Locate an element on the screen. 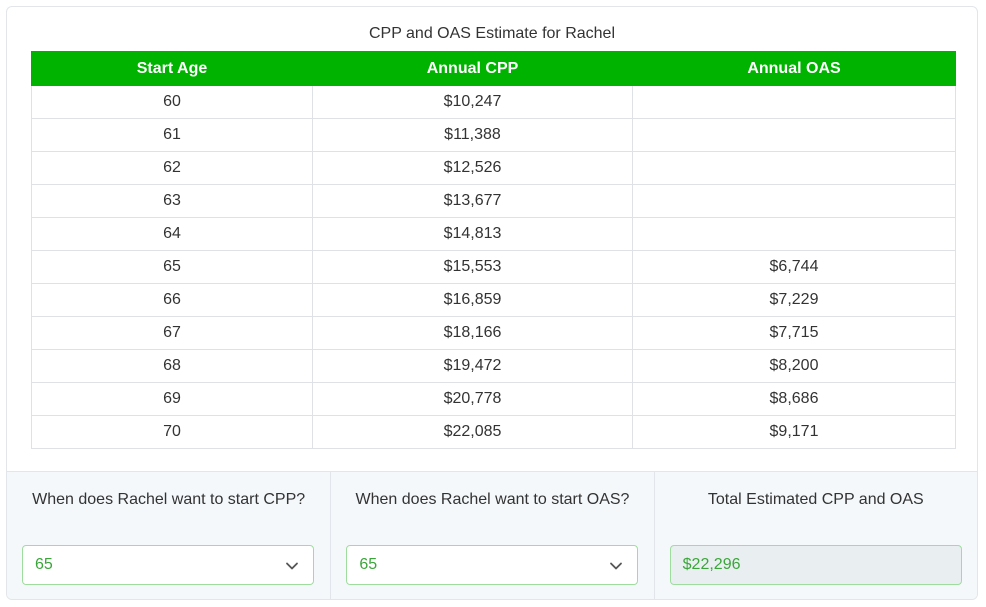  start-age-cell: 64 is located at coordinates (172, 234).